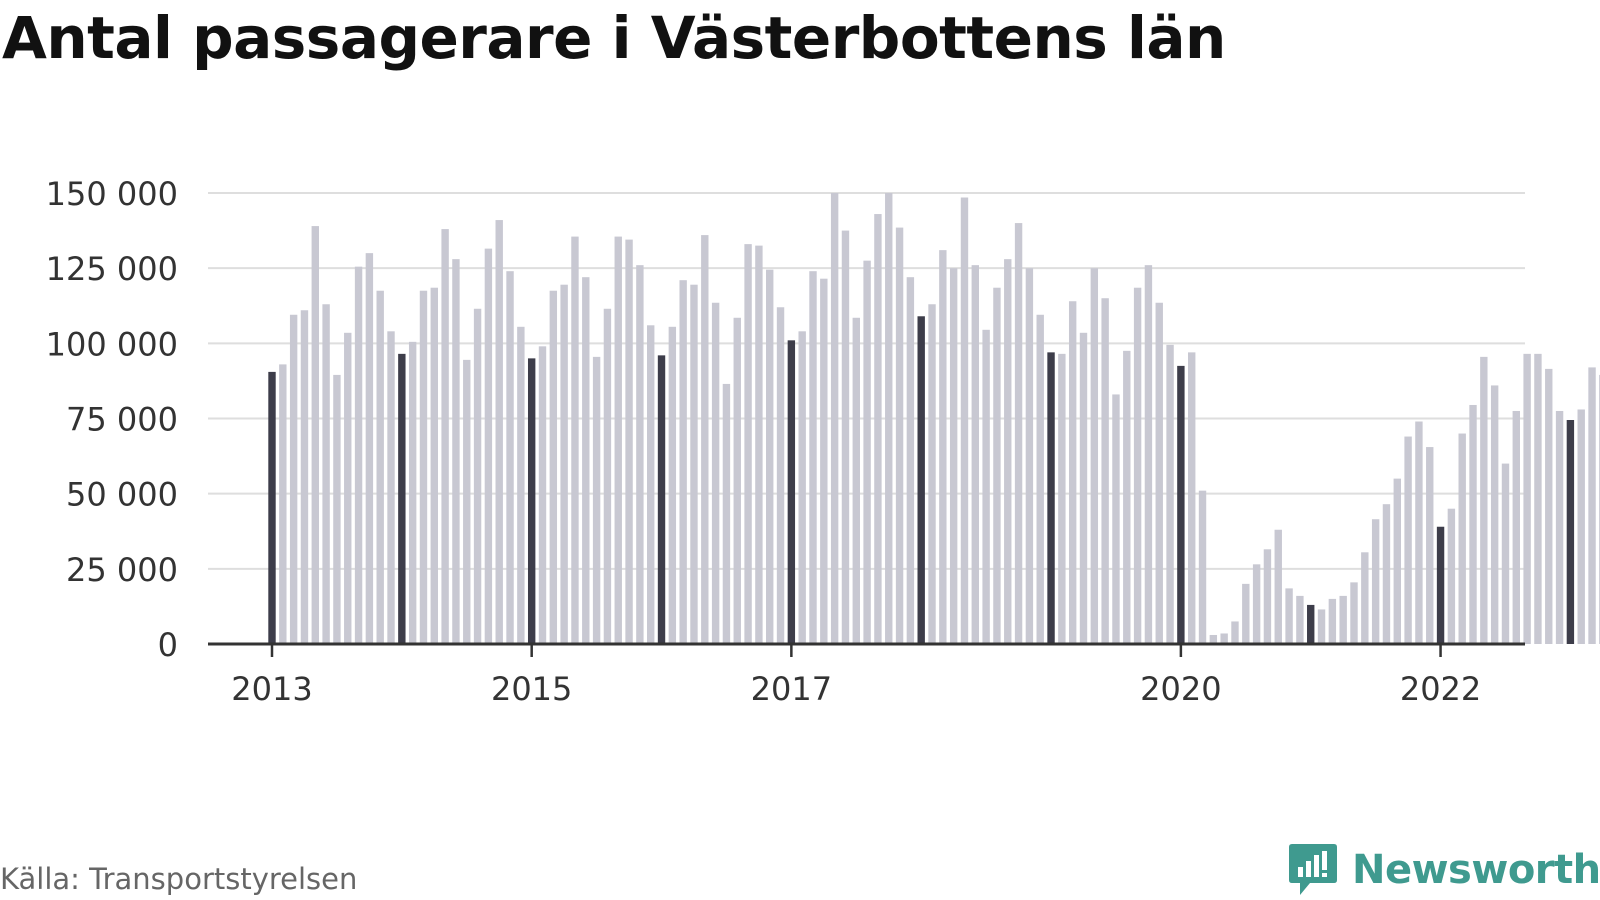 Image resolution: width=1600 pixels, height=900 pixels. What do you see at coordinates (271, 689) in the screenshot?
I see `x-tick-label: 2013` at bounding box center [271, 689].